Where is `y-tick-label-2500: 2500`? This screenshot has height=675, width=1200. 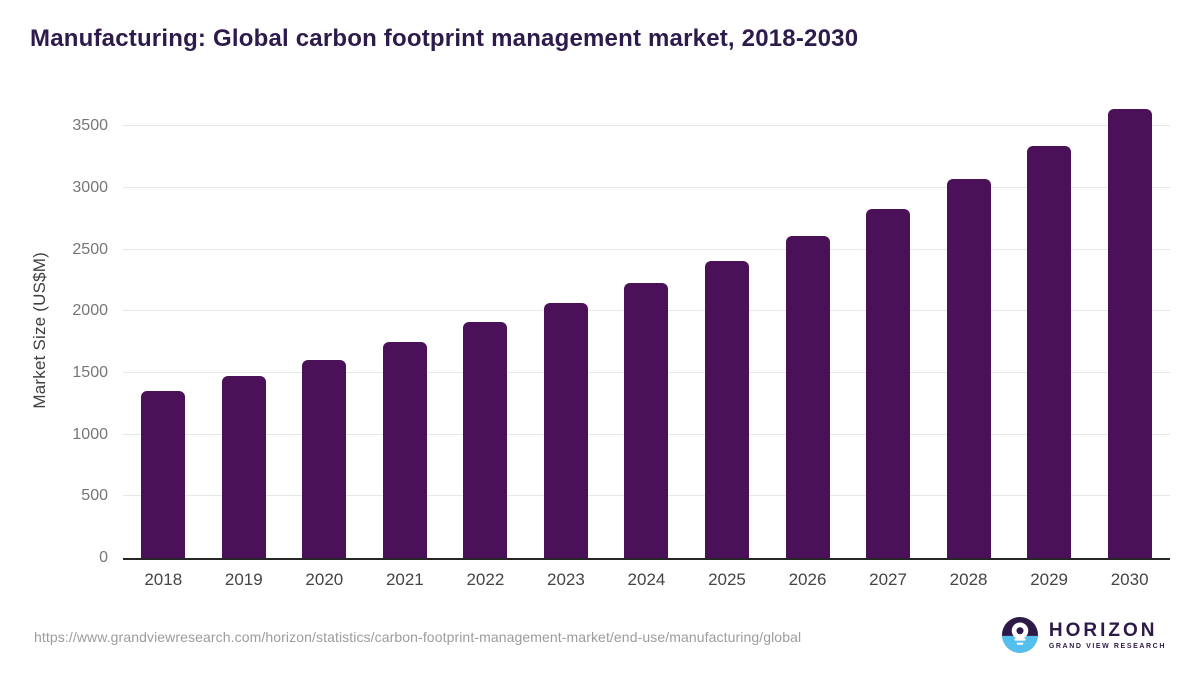 y-tick-label-2500: 2500 is located at coordinates (90, 249).